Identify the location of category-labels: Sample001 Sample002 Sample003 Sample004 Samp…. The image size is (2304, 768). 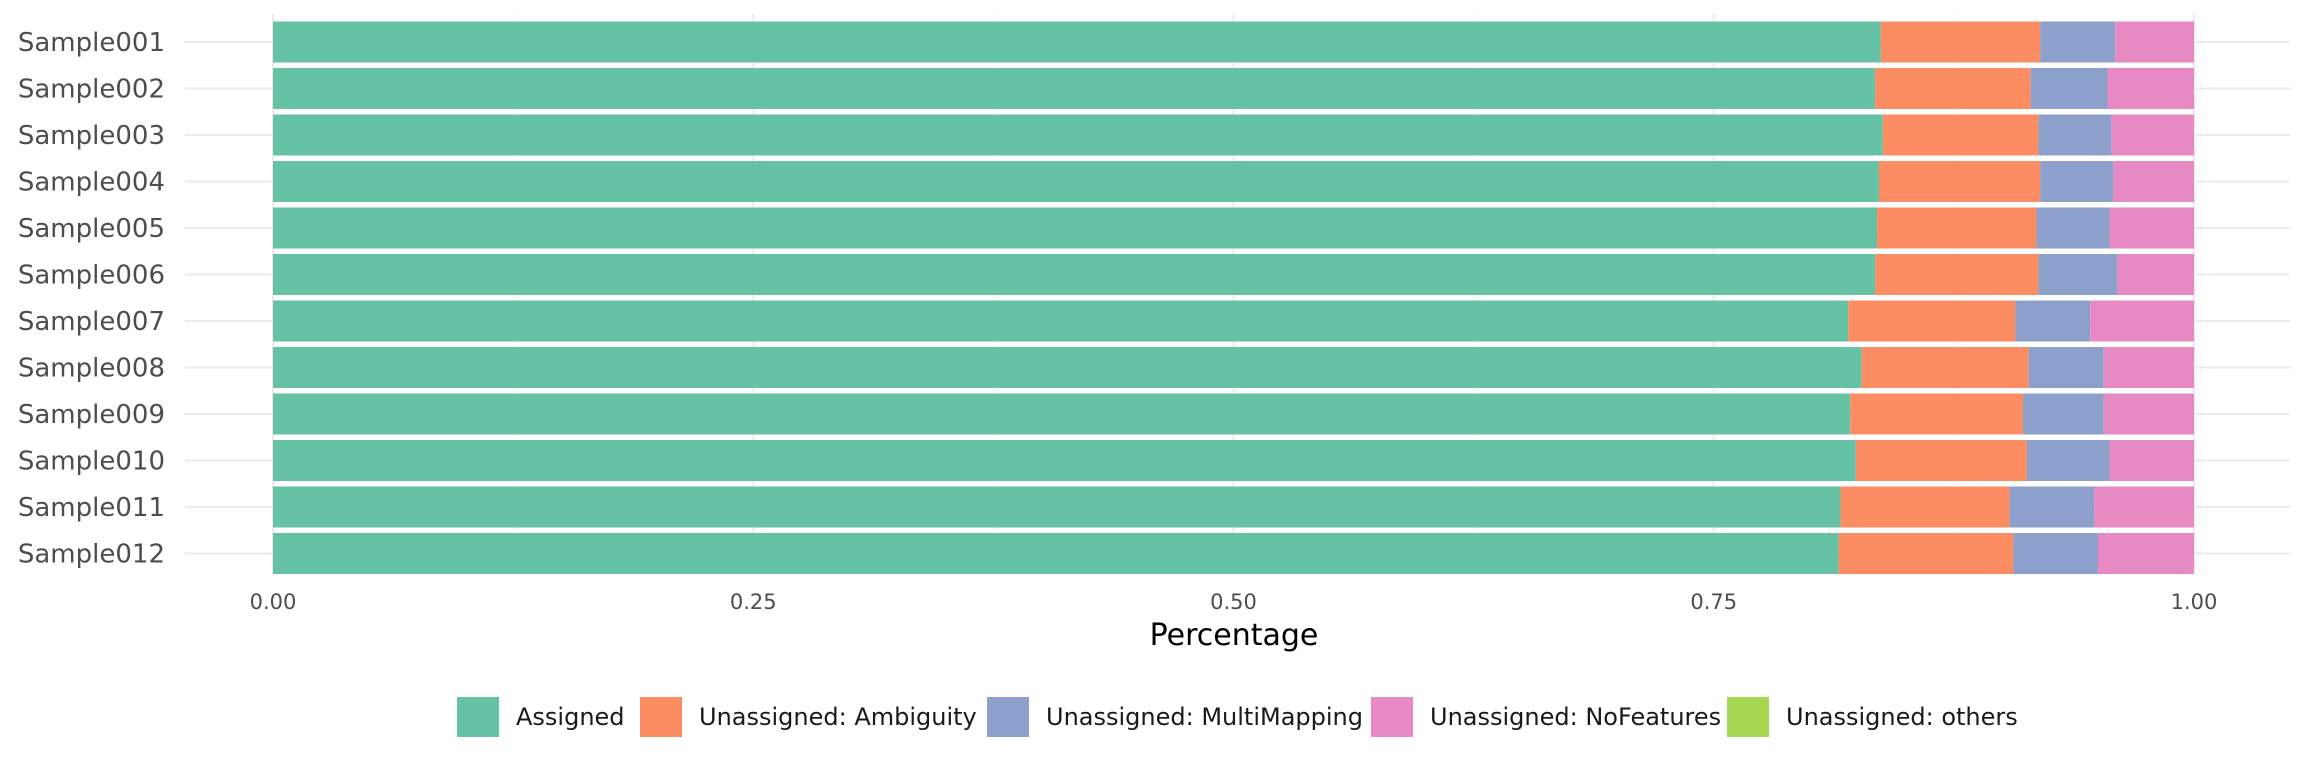
(91, 299).